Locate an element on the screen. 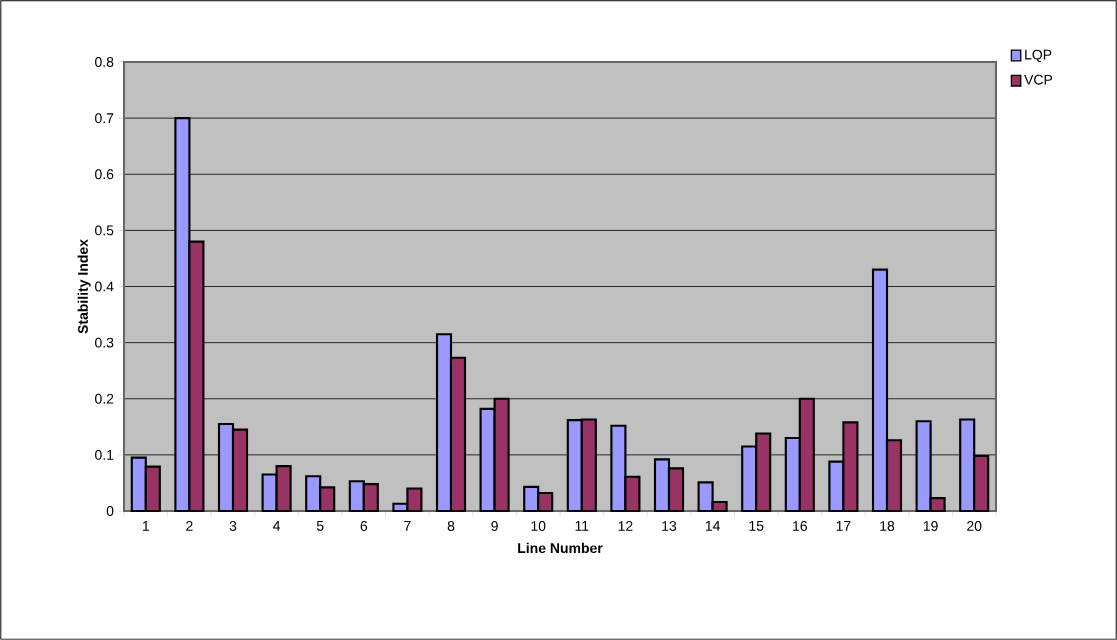 The width and height of the screenshot is (1117, 640). x-tick-label: 8 is located at coordinates (451, 526).